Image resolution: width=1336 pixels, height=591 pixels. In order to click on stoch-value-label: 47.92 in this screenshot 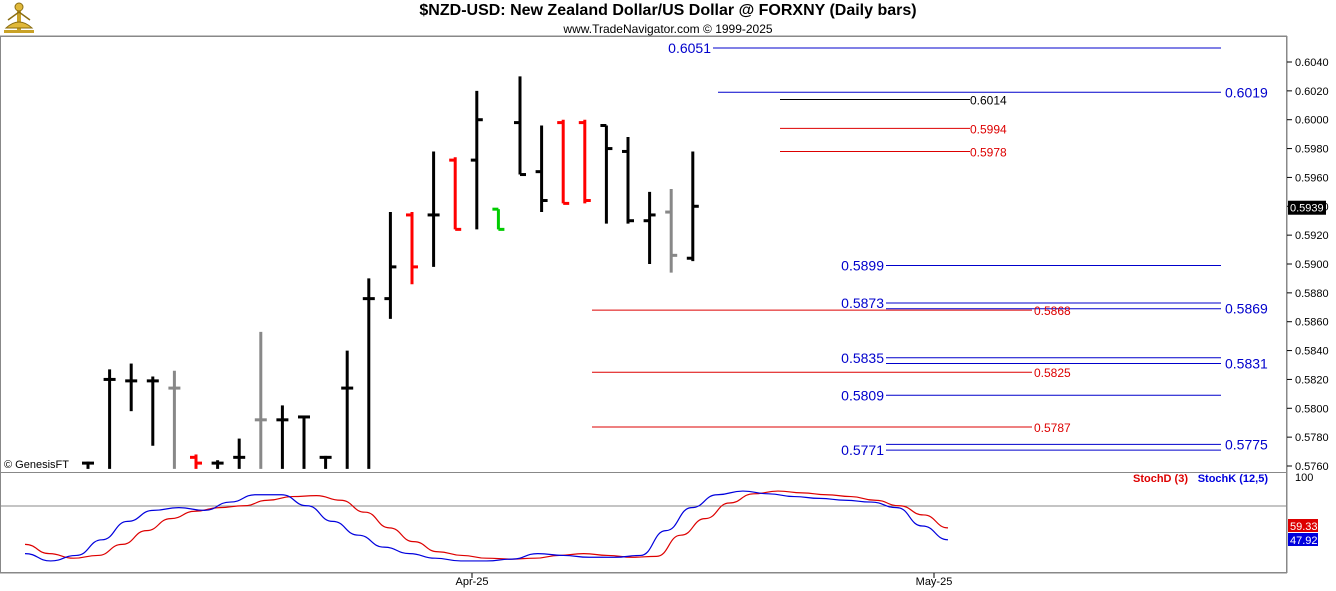, I will do `click(1304, 541)`.